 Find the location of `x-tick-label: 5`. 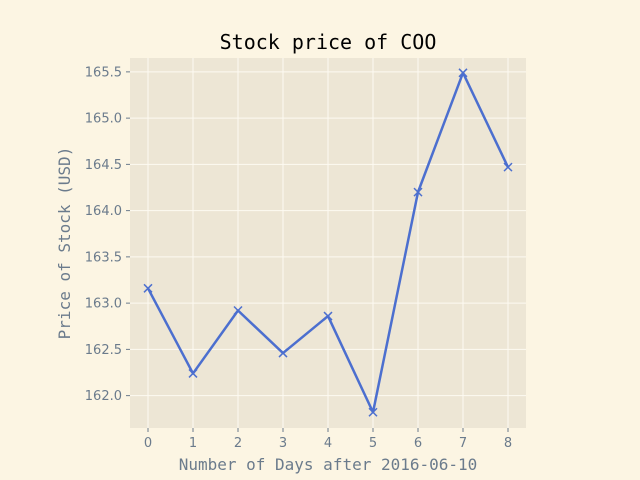

x-tick-label: 5 is located at coordinates (373, 443).